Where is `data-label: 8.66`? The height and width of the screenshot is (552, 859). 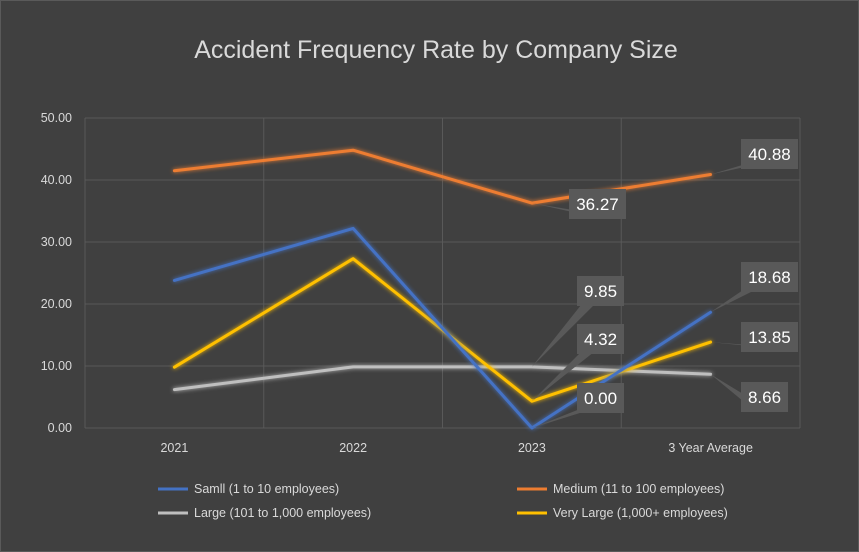 data-label: 8.66 is located at coordinates (749, 393).